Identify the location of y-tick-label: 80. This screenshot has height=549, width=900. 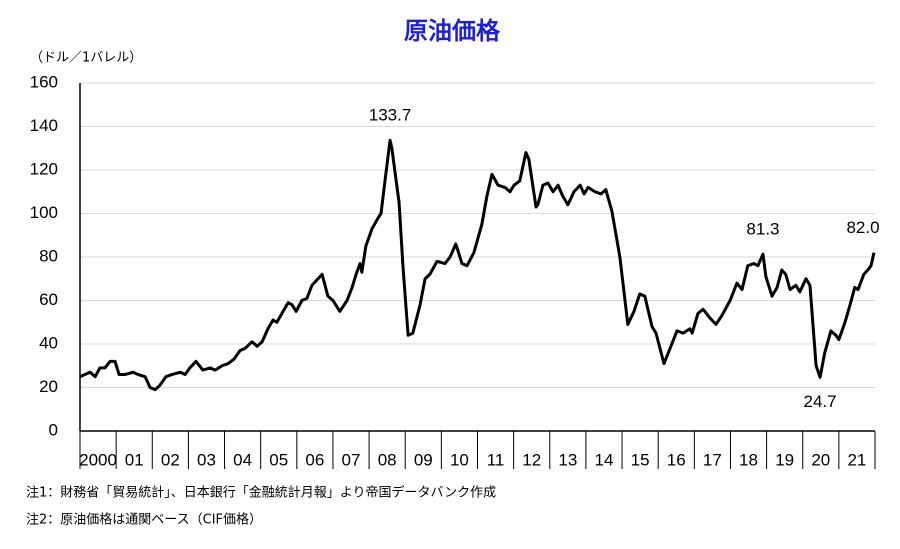
(48, 255).